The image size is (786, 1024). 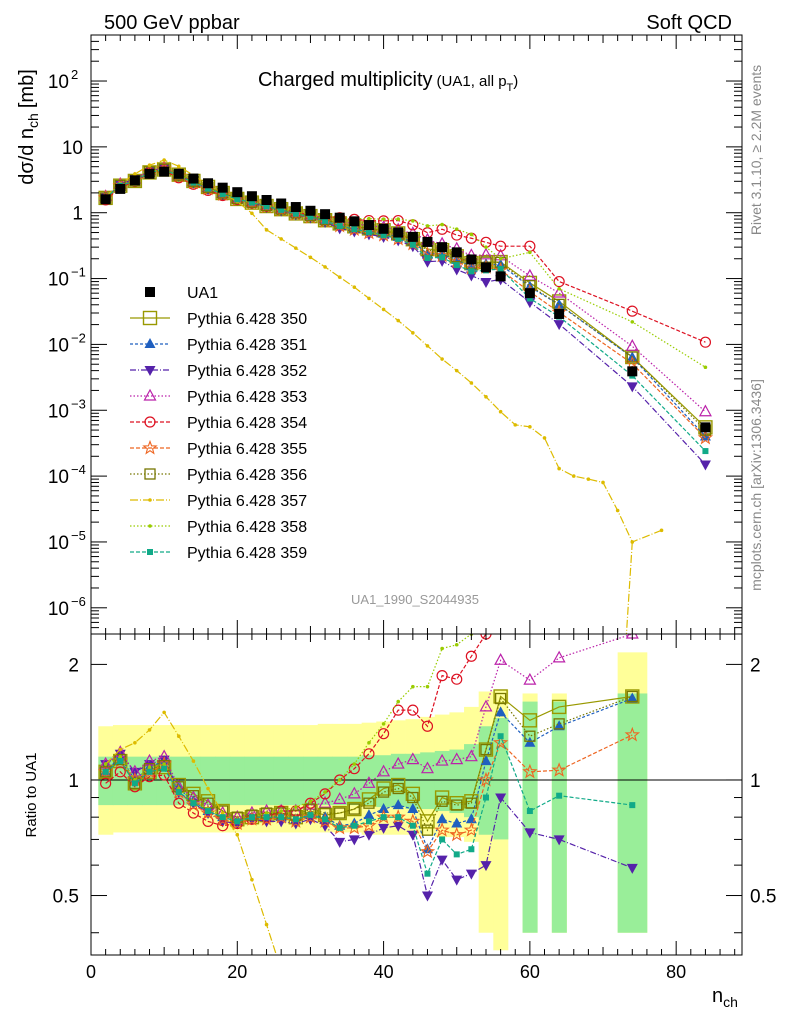 I want to click on legend-label: Pythia 6.428 354, so click(x=247, y=423).